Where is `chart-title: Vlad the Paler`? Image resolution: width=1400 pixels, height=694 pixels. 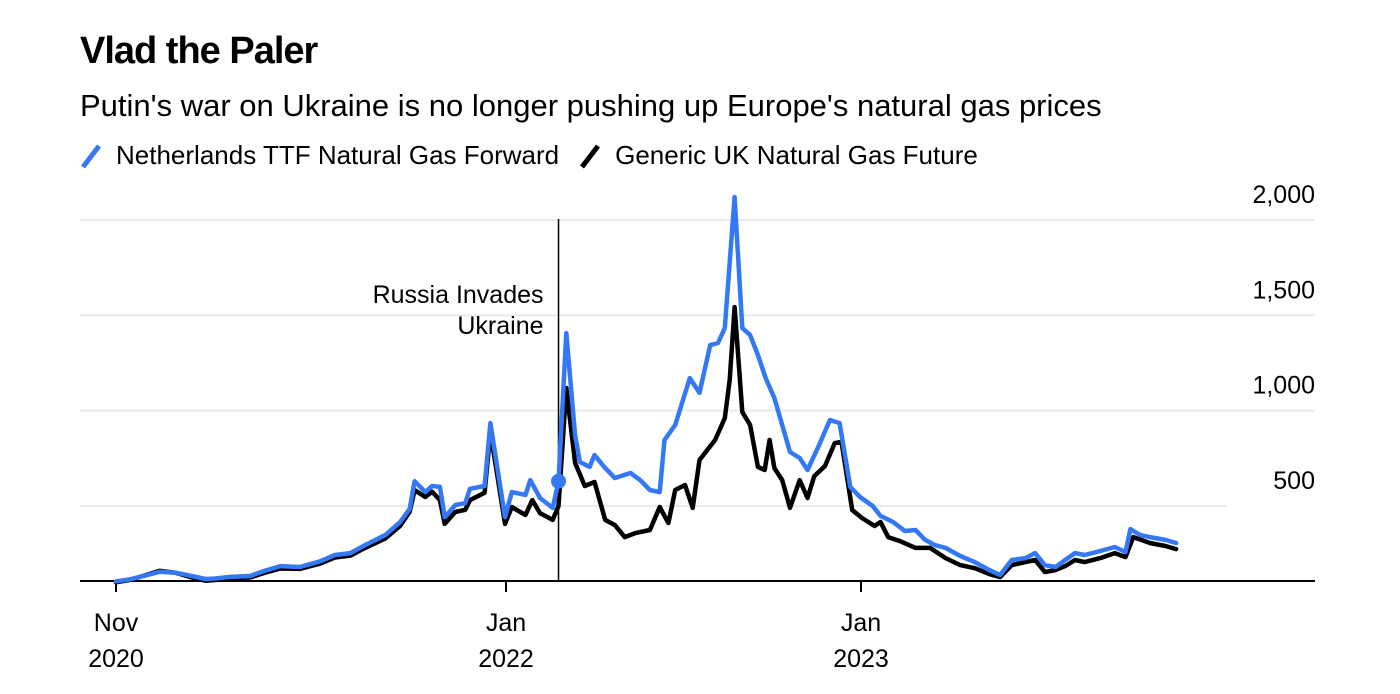 chart-title: Vlad the Paler is located at coordinates (199, 51).